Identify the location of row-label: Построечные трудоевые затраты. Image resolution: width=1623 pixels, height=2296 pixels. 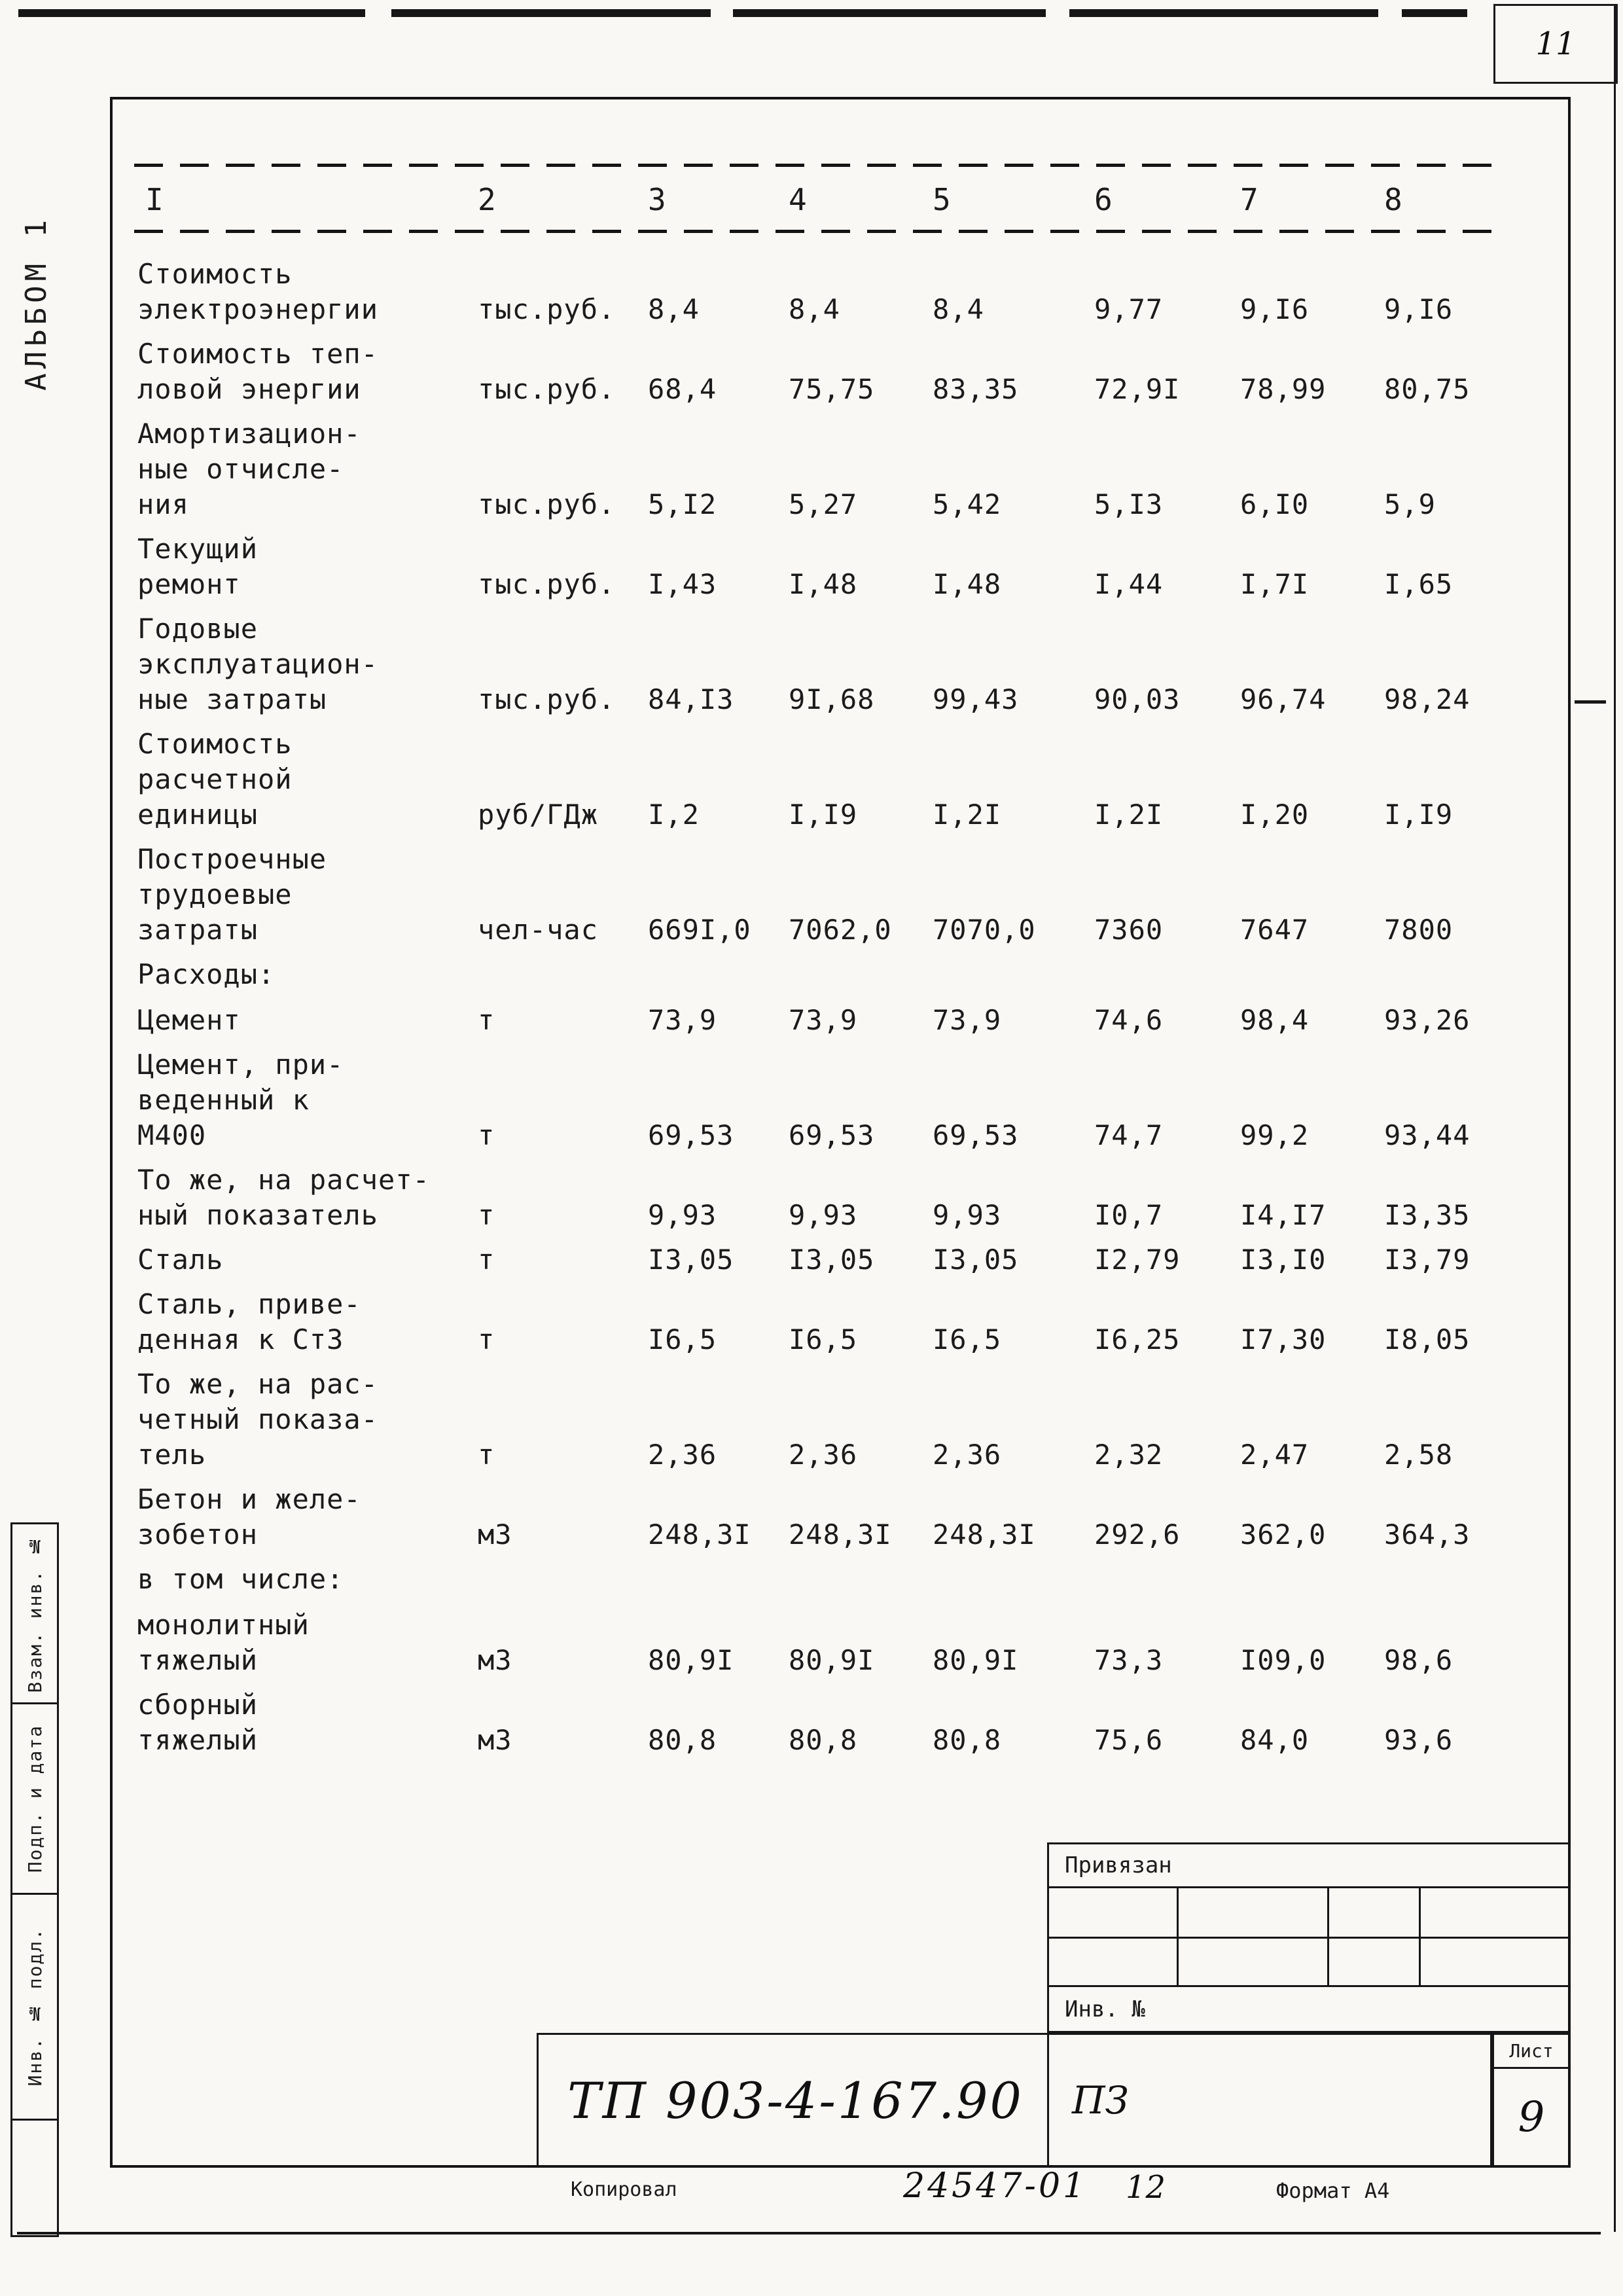
(232, 895).